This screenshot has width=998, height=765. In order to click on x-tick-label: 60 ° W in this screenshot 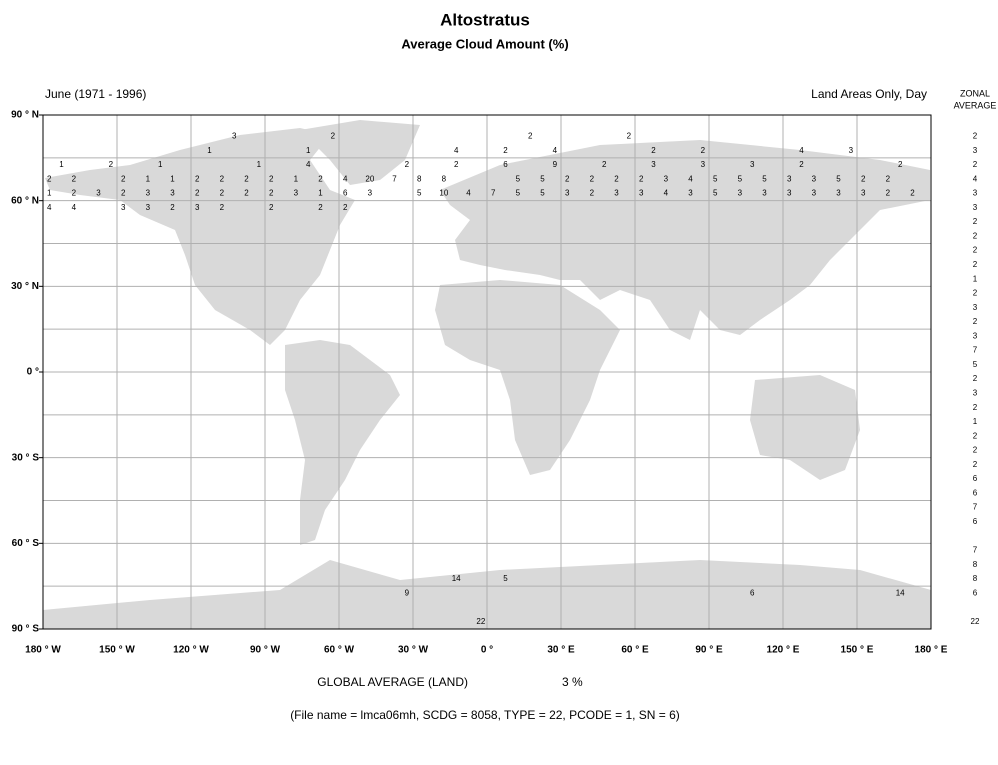, I will do `click(339, 650)`.